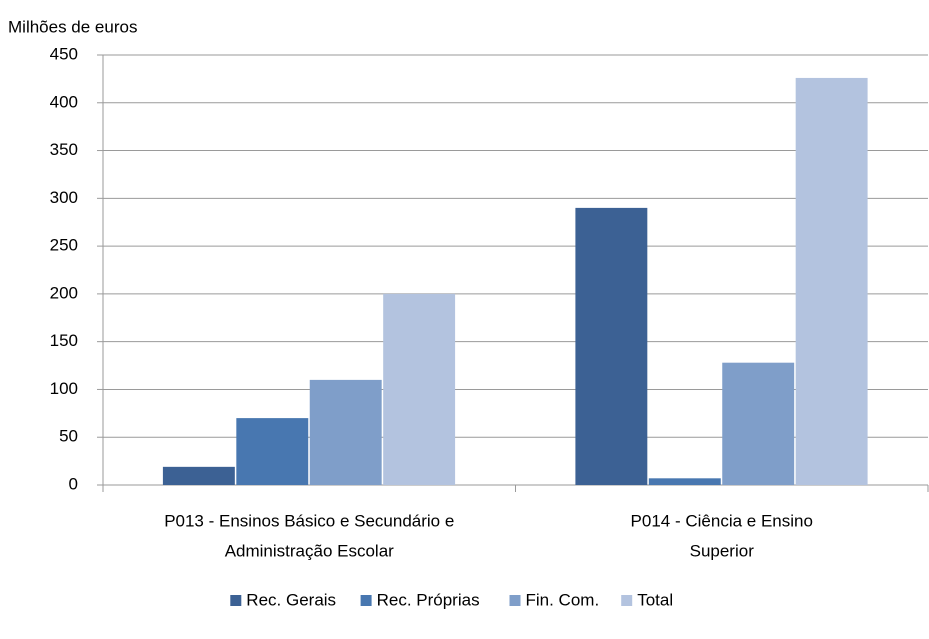 The height and width of the screenshot is (639, 929). Describe the element at coordinates (722, 520) in the screenshot. I see `x-tick-label: P014 - Ciência e Ensino` at that location.